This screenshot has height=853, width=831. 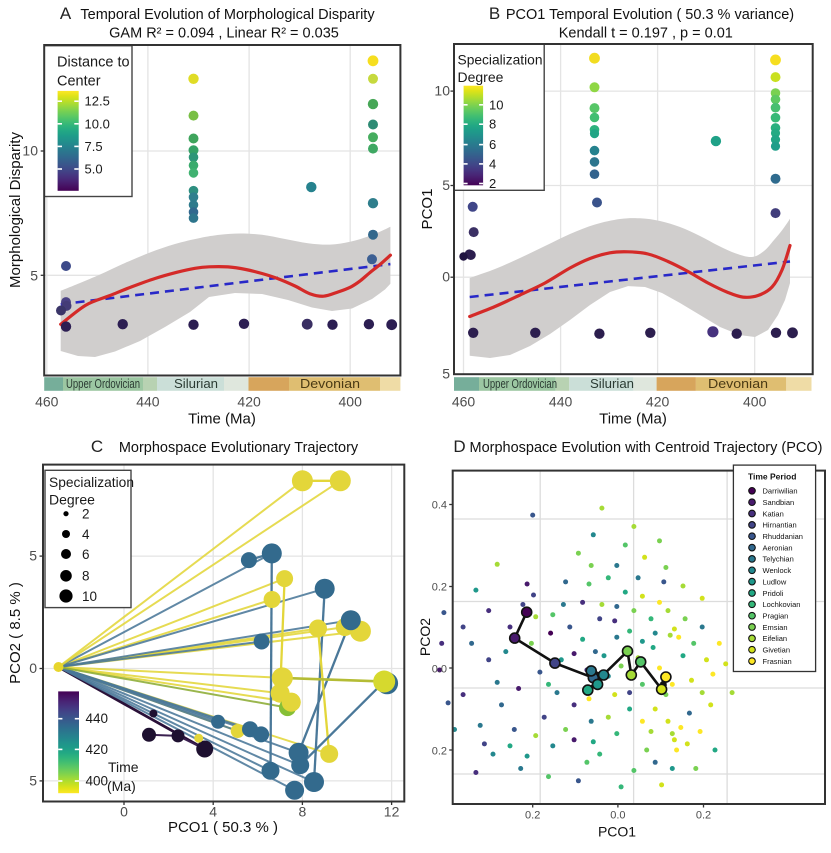 I want to click on svg-text: Morphological Disparity, so click(x=15, y=210).